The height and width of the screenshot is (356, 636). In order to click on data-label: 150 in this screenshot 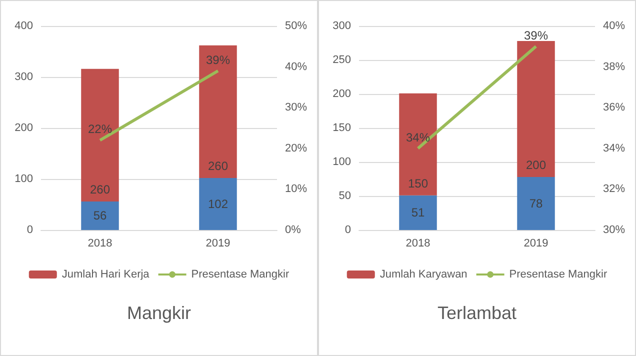, I will do `click(418, 183)`.